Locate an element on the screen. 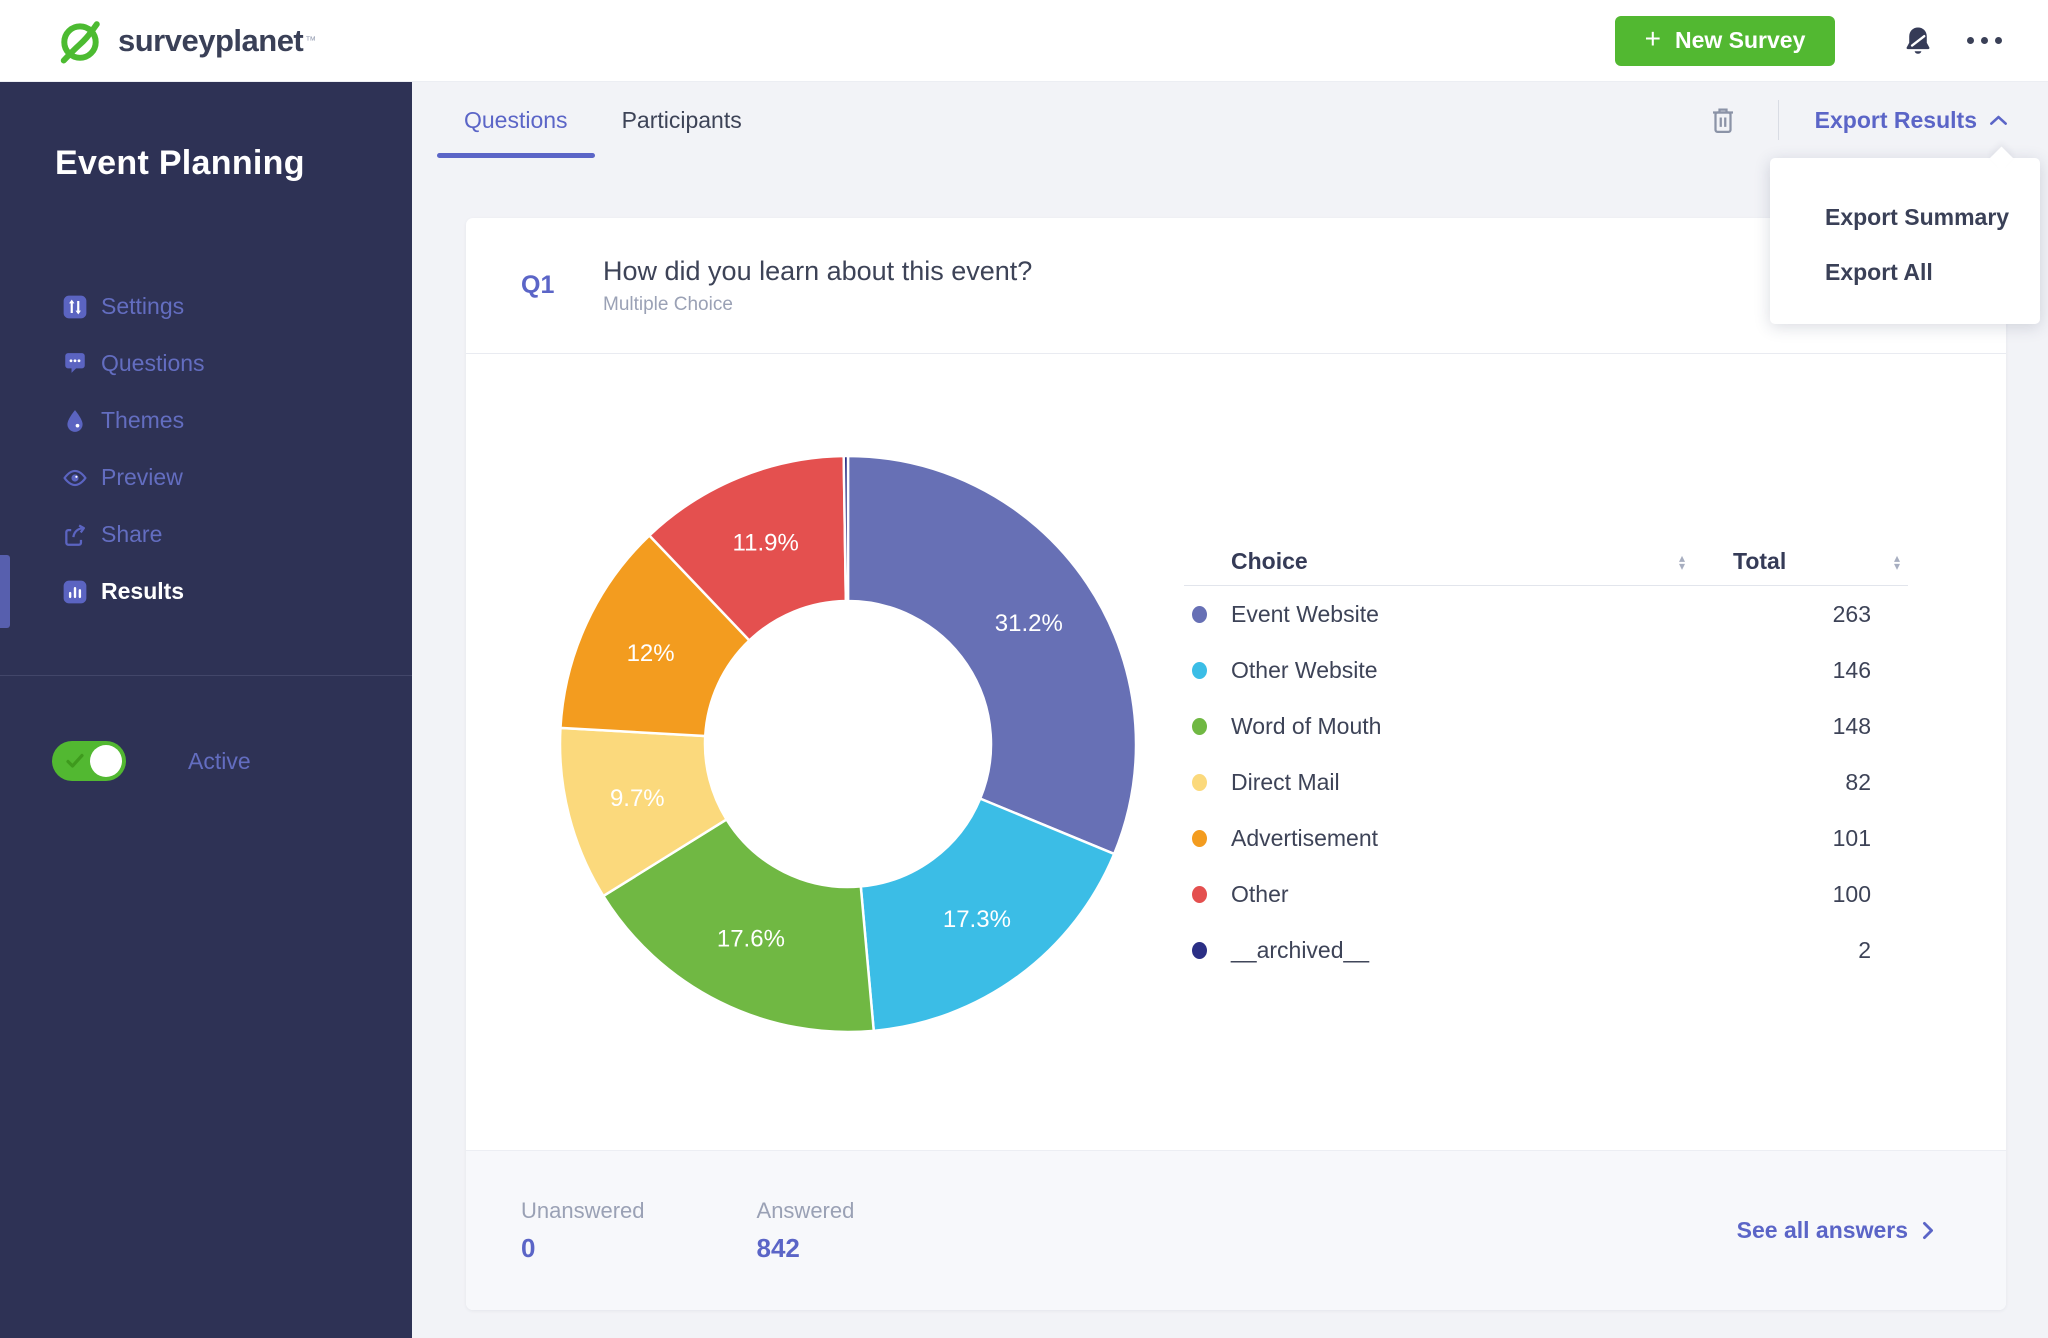  table-row: Direct Mail 82 is located at coordinates (1546, 782).